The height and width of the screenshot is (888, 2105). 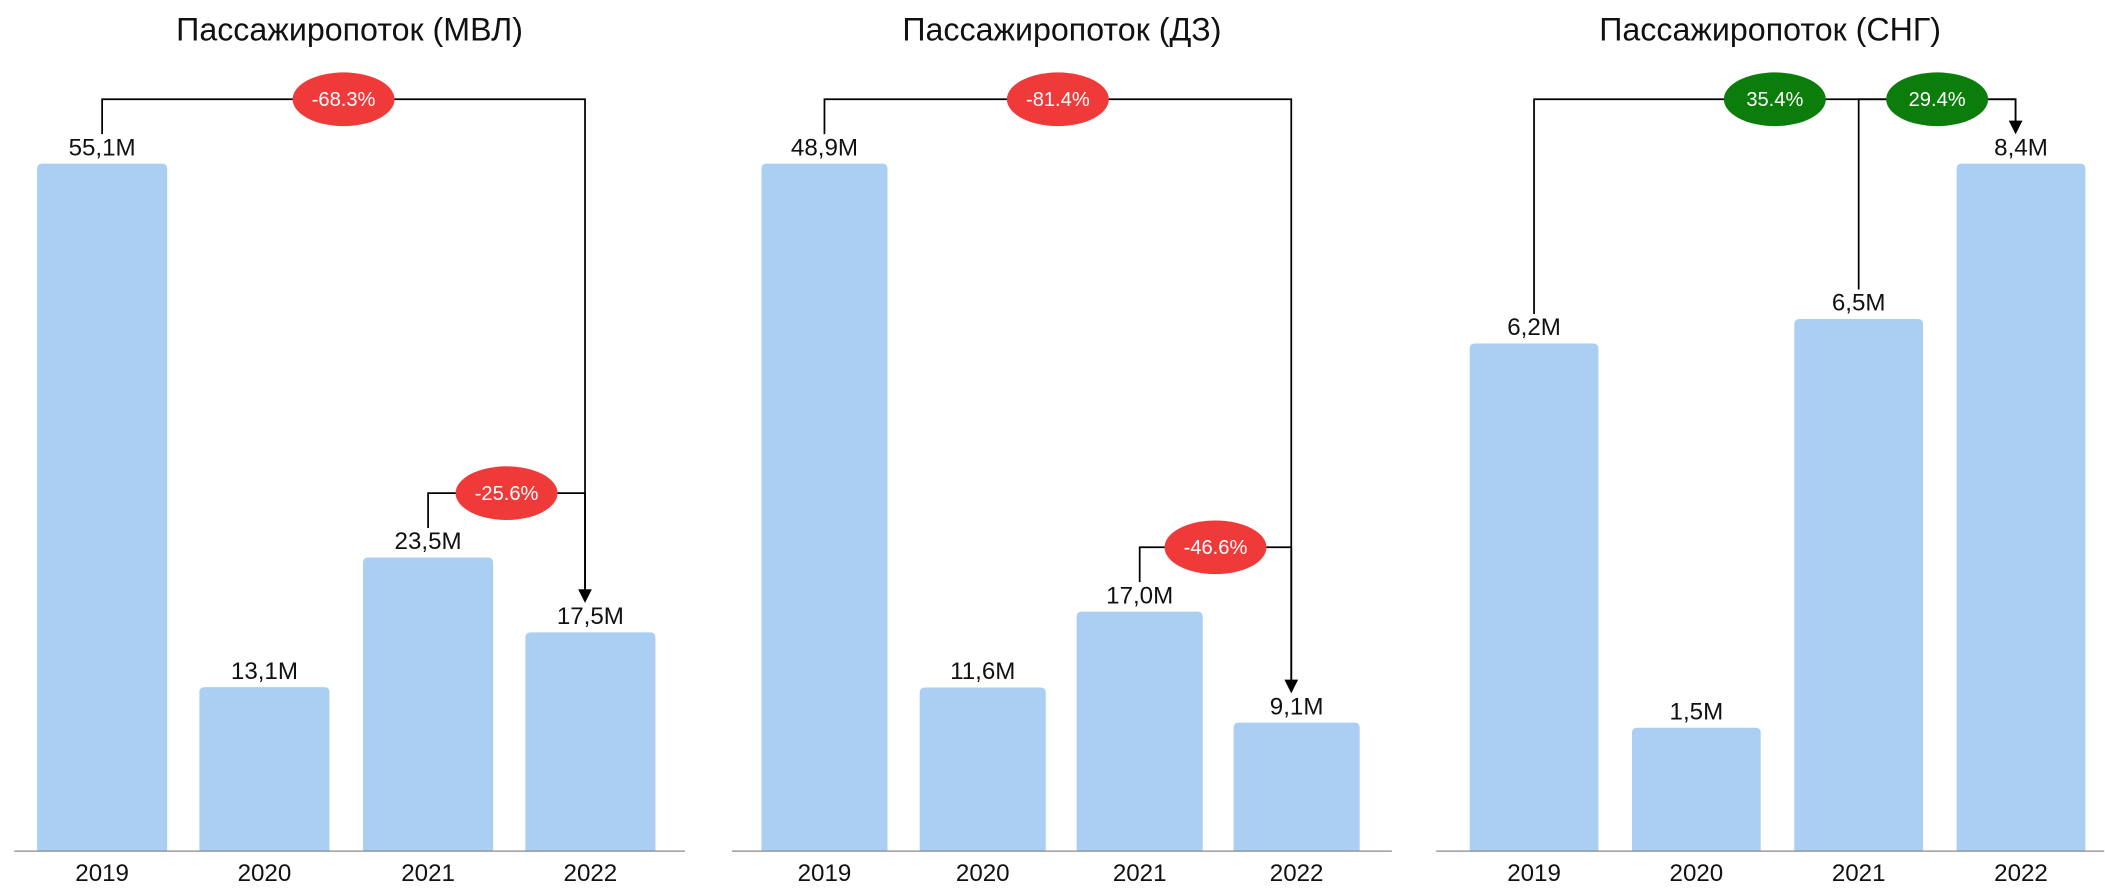 What do you see at coordinates (264, 671) in the screenshot?
I see `value-label: 13,1M` at bounding box center [264, 671].